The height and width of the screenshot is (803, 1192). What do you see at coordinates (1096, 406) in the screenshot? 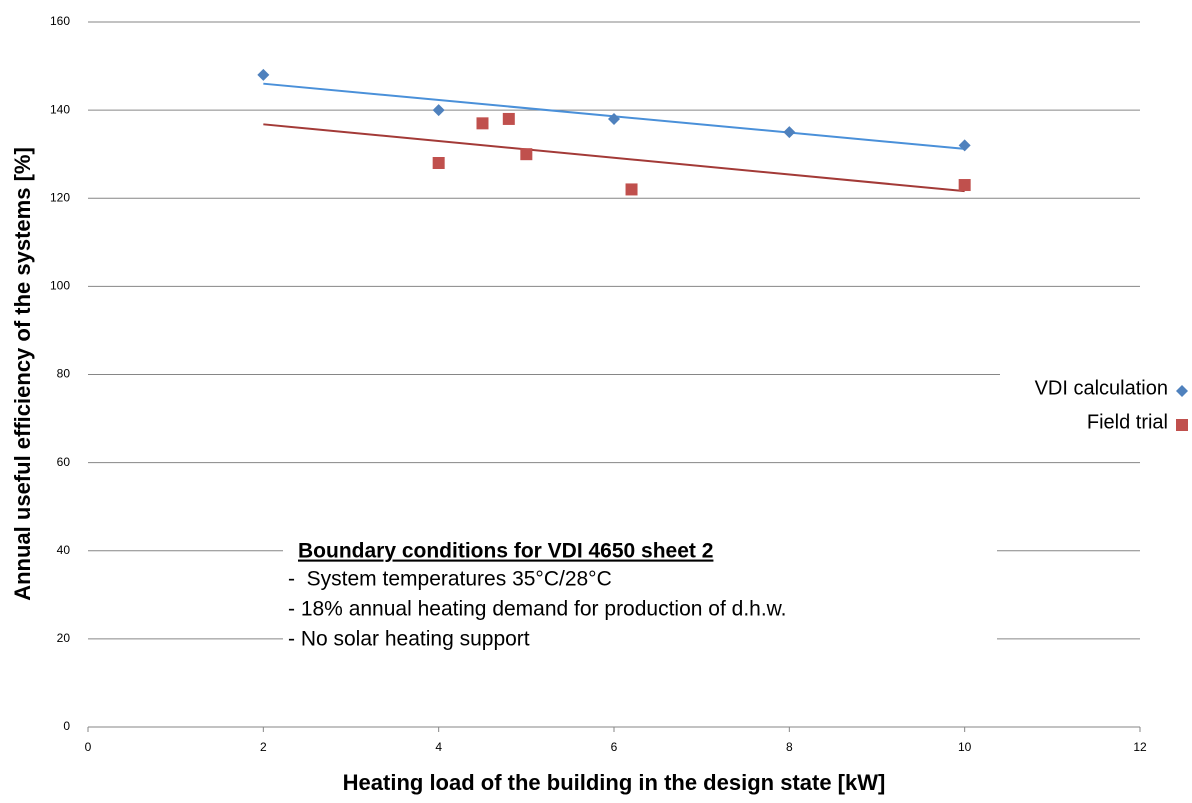
I see `legend-box` at bounding box center [1096, 406].